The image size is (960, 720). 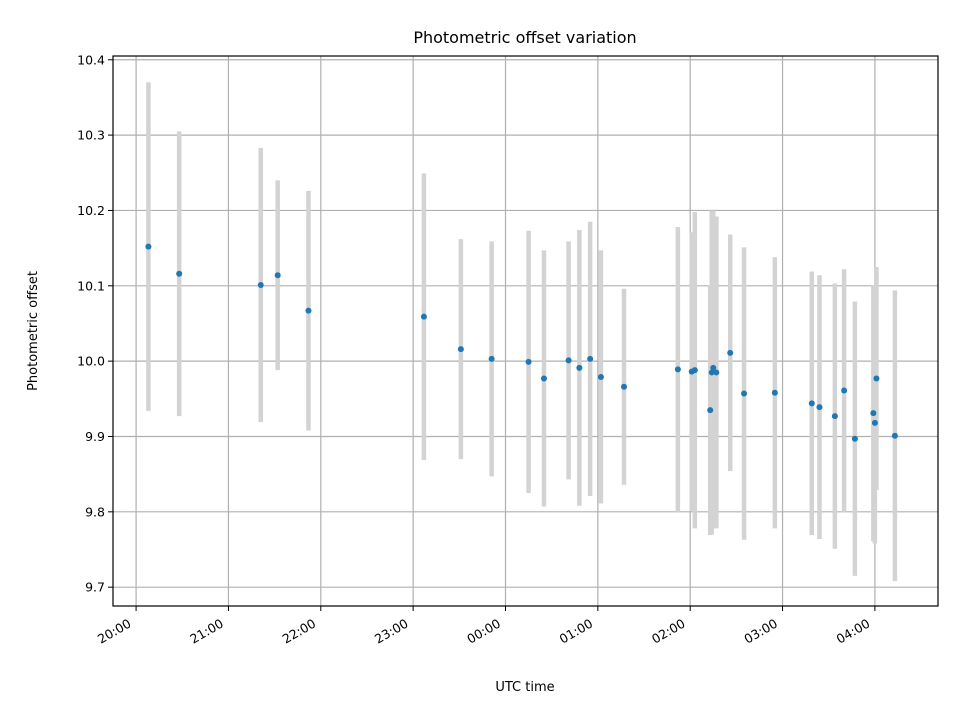 What do you see at coordinates (95, 511) in the screenshot?
I see `y-tick-label: 9.8` at bounding box center [95, 511].